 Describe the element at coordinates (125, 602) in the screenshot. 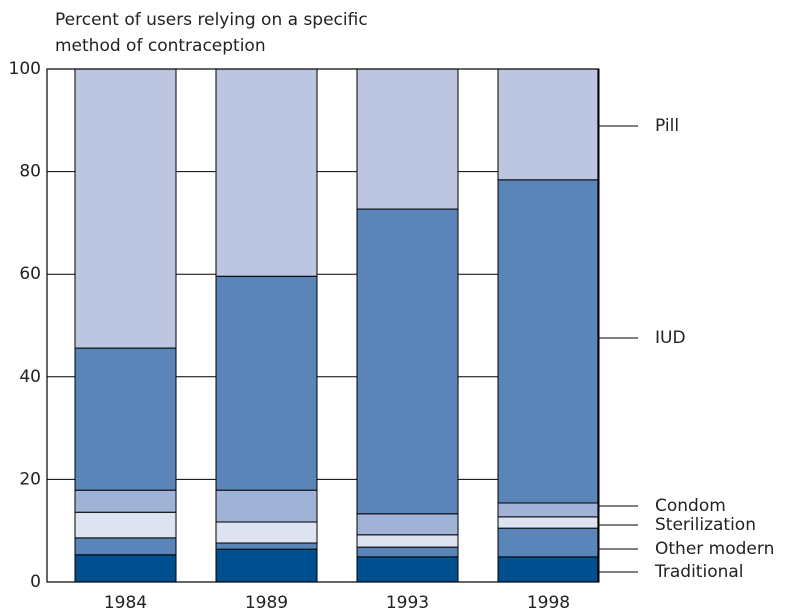

I see `x-tick-label: 1984` at that location.